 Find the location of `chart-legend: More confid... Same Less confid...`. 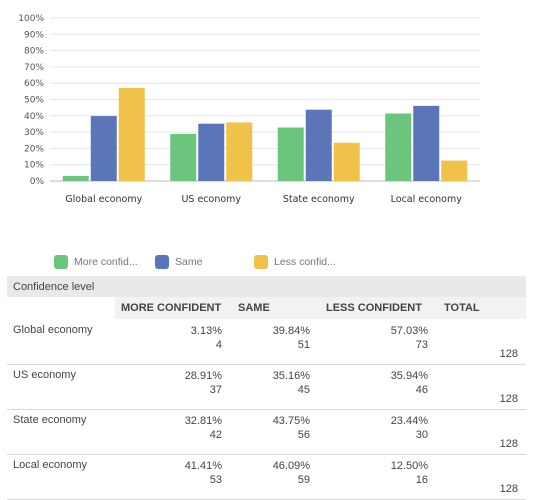

chart-legend: More confid... Same Less confid... is located at coordinates (267, 262).